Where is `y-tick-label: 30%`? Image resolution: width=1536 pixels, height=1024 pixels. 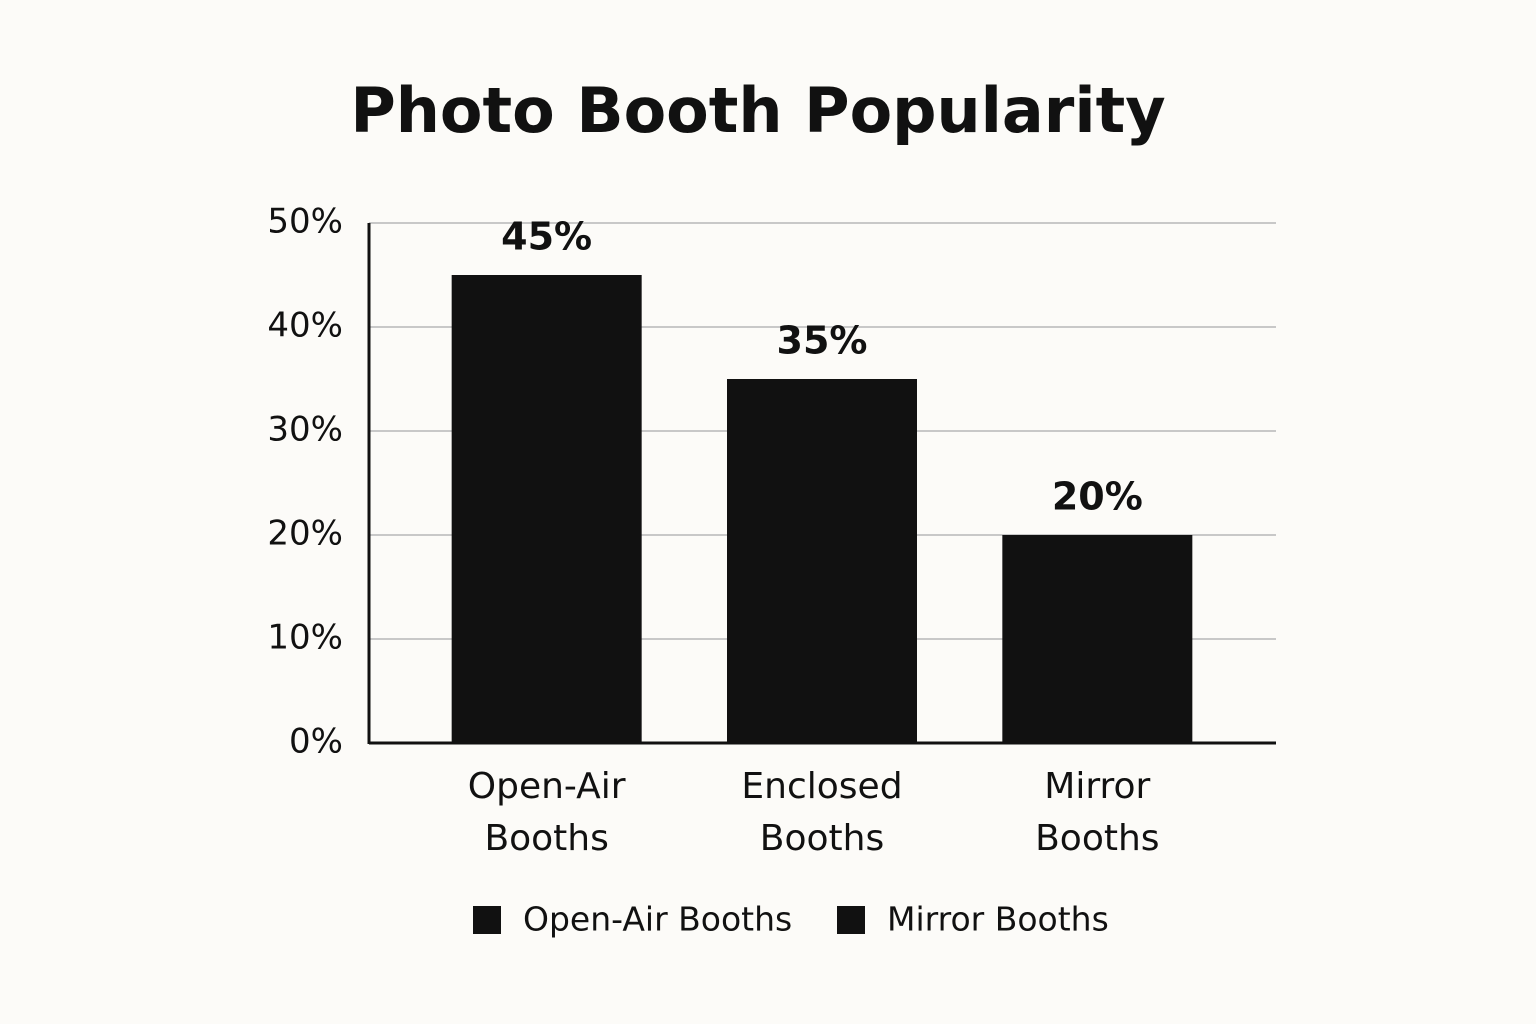
y-tick-label: 30% is located at coordinates (305, 430).